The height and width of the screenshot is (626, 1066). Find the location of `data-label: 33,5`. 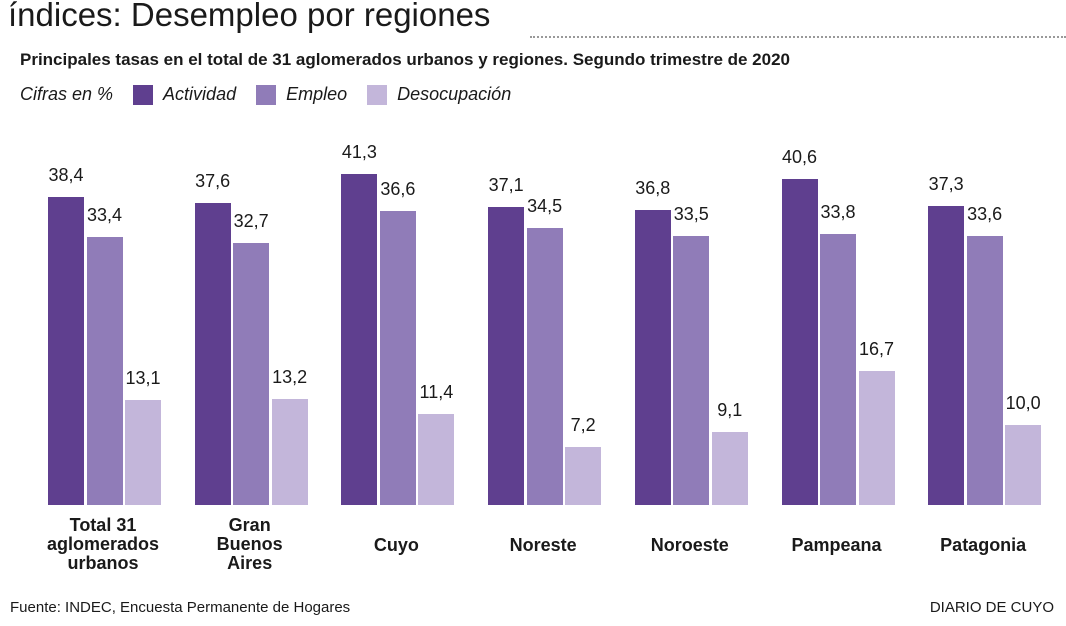

data-label: 33,5 is located at coordinates (691, 214).